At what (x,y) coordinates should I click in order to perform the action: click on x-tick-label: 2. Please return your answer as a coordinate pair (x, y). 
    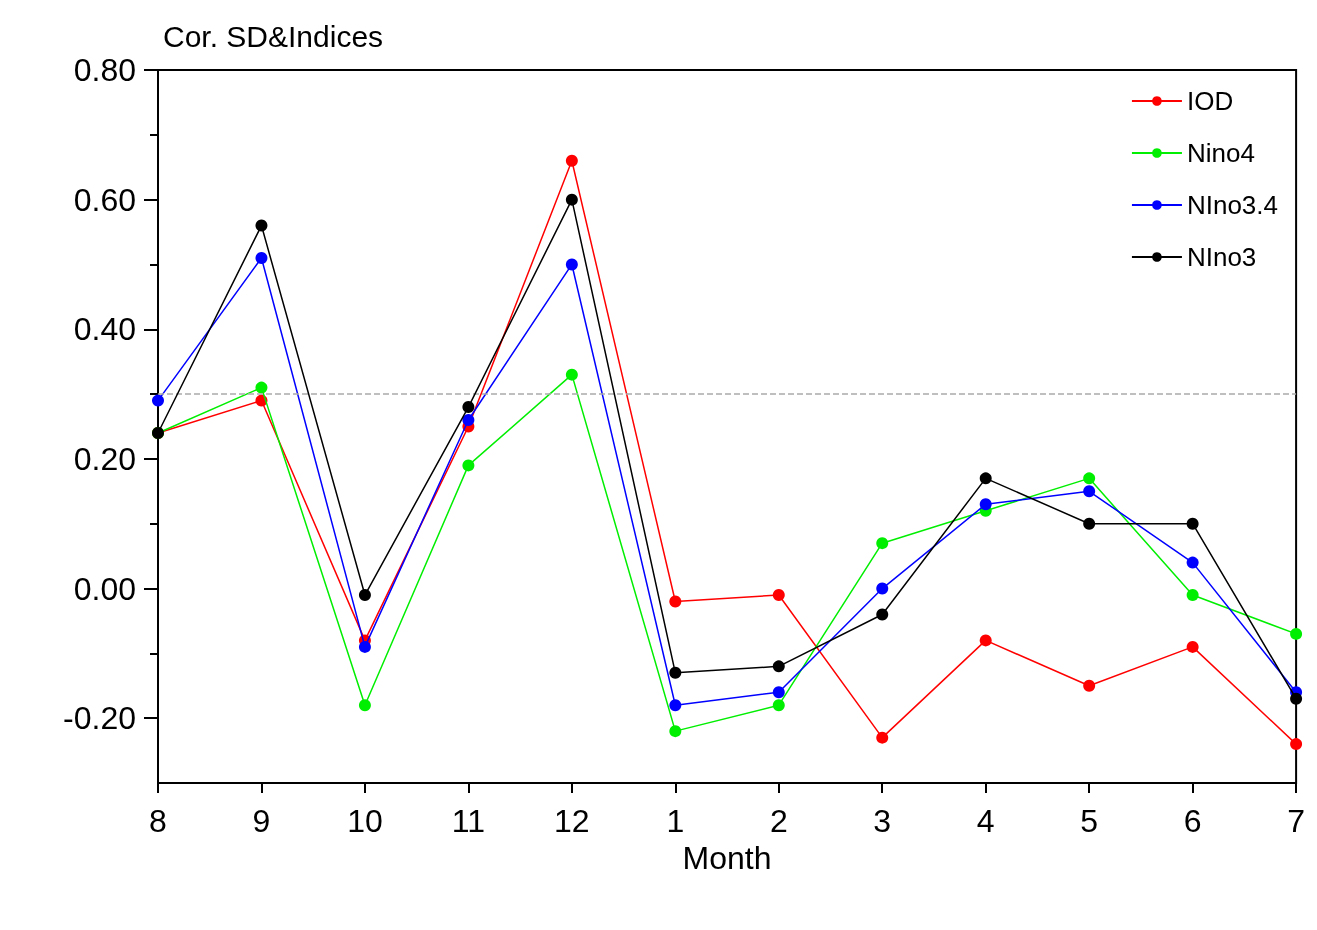
    Looking at the image, I should click on (778, 821).